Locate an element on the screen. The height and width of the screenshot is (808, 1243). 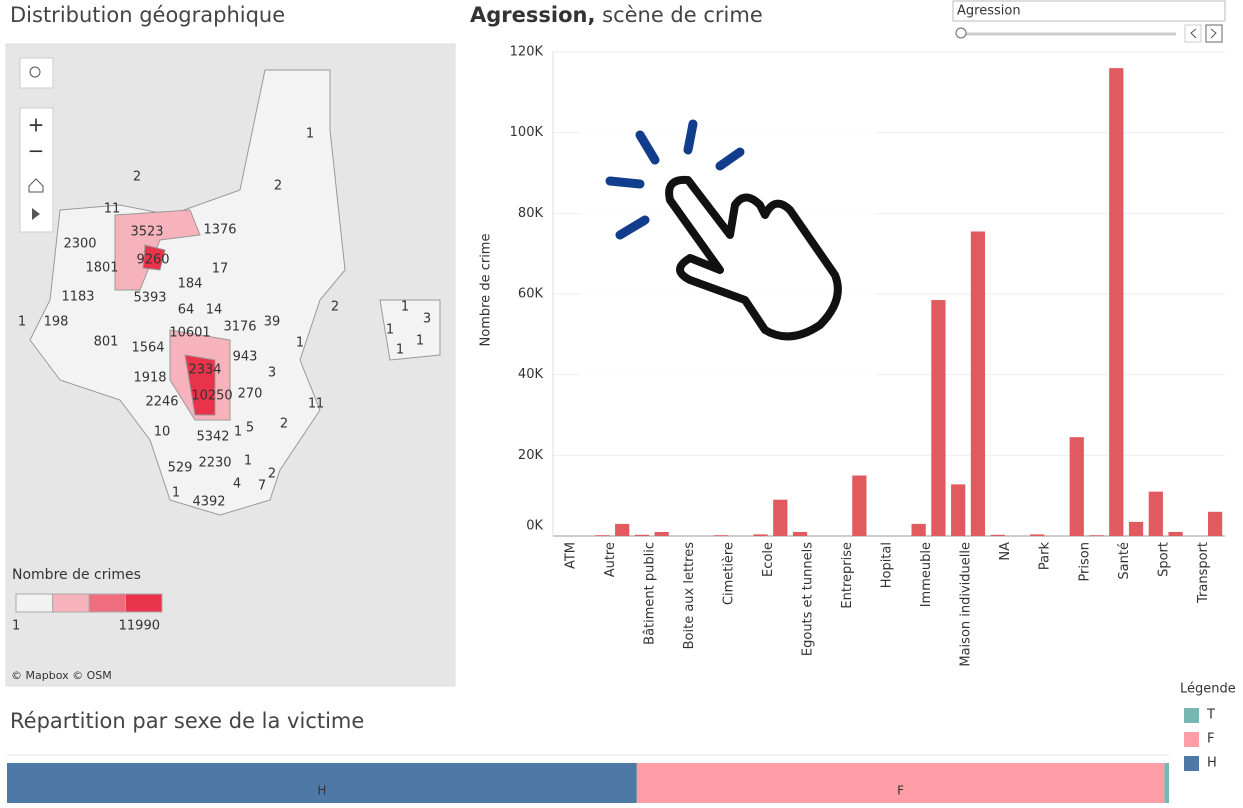
map-legend-max: 11990 is located at coordinates (139, 626).